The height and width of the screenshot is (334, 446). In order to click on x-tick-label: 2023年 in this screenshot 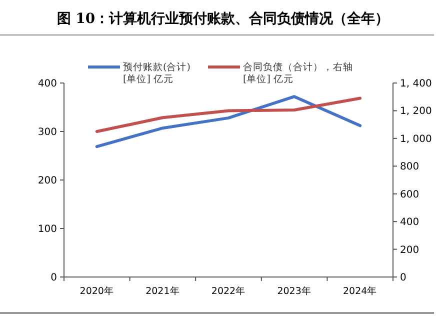, I will do `click(294, 291)`.